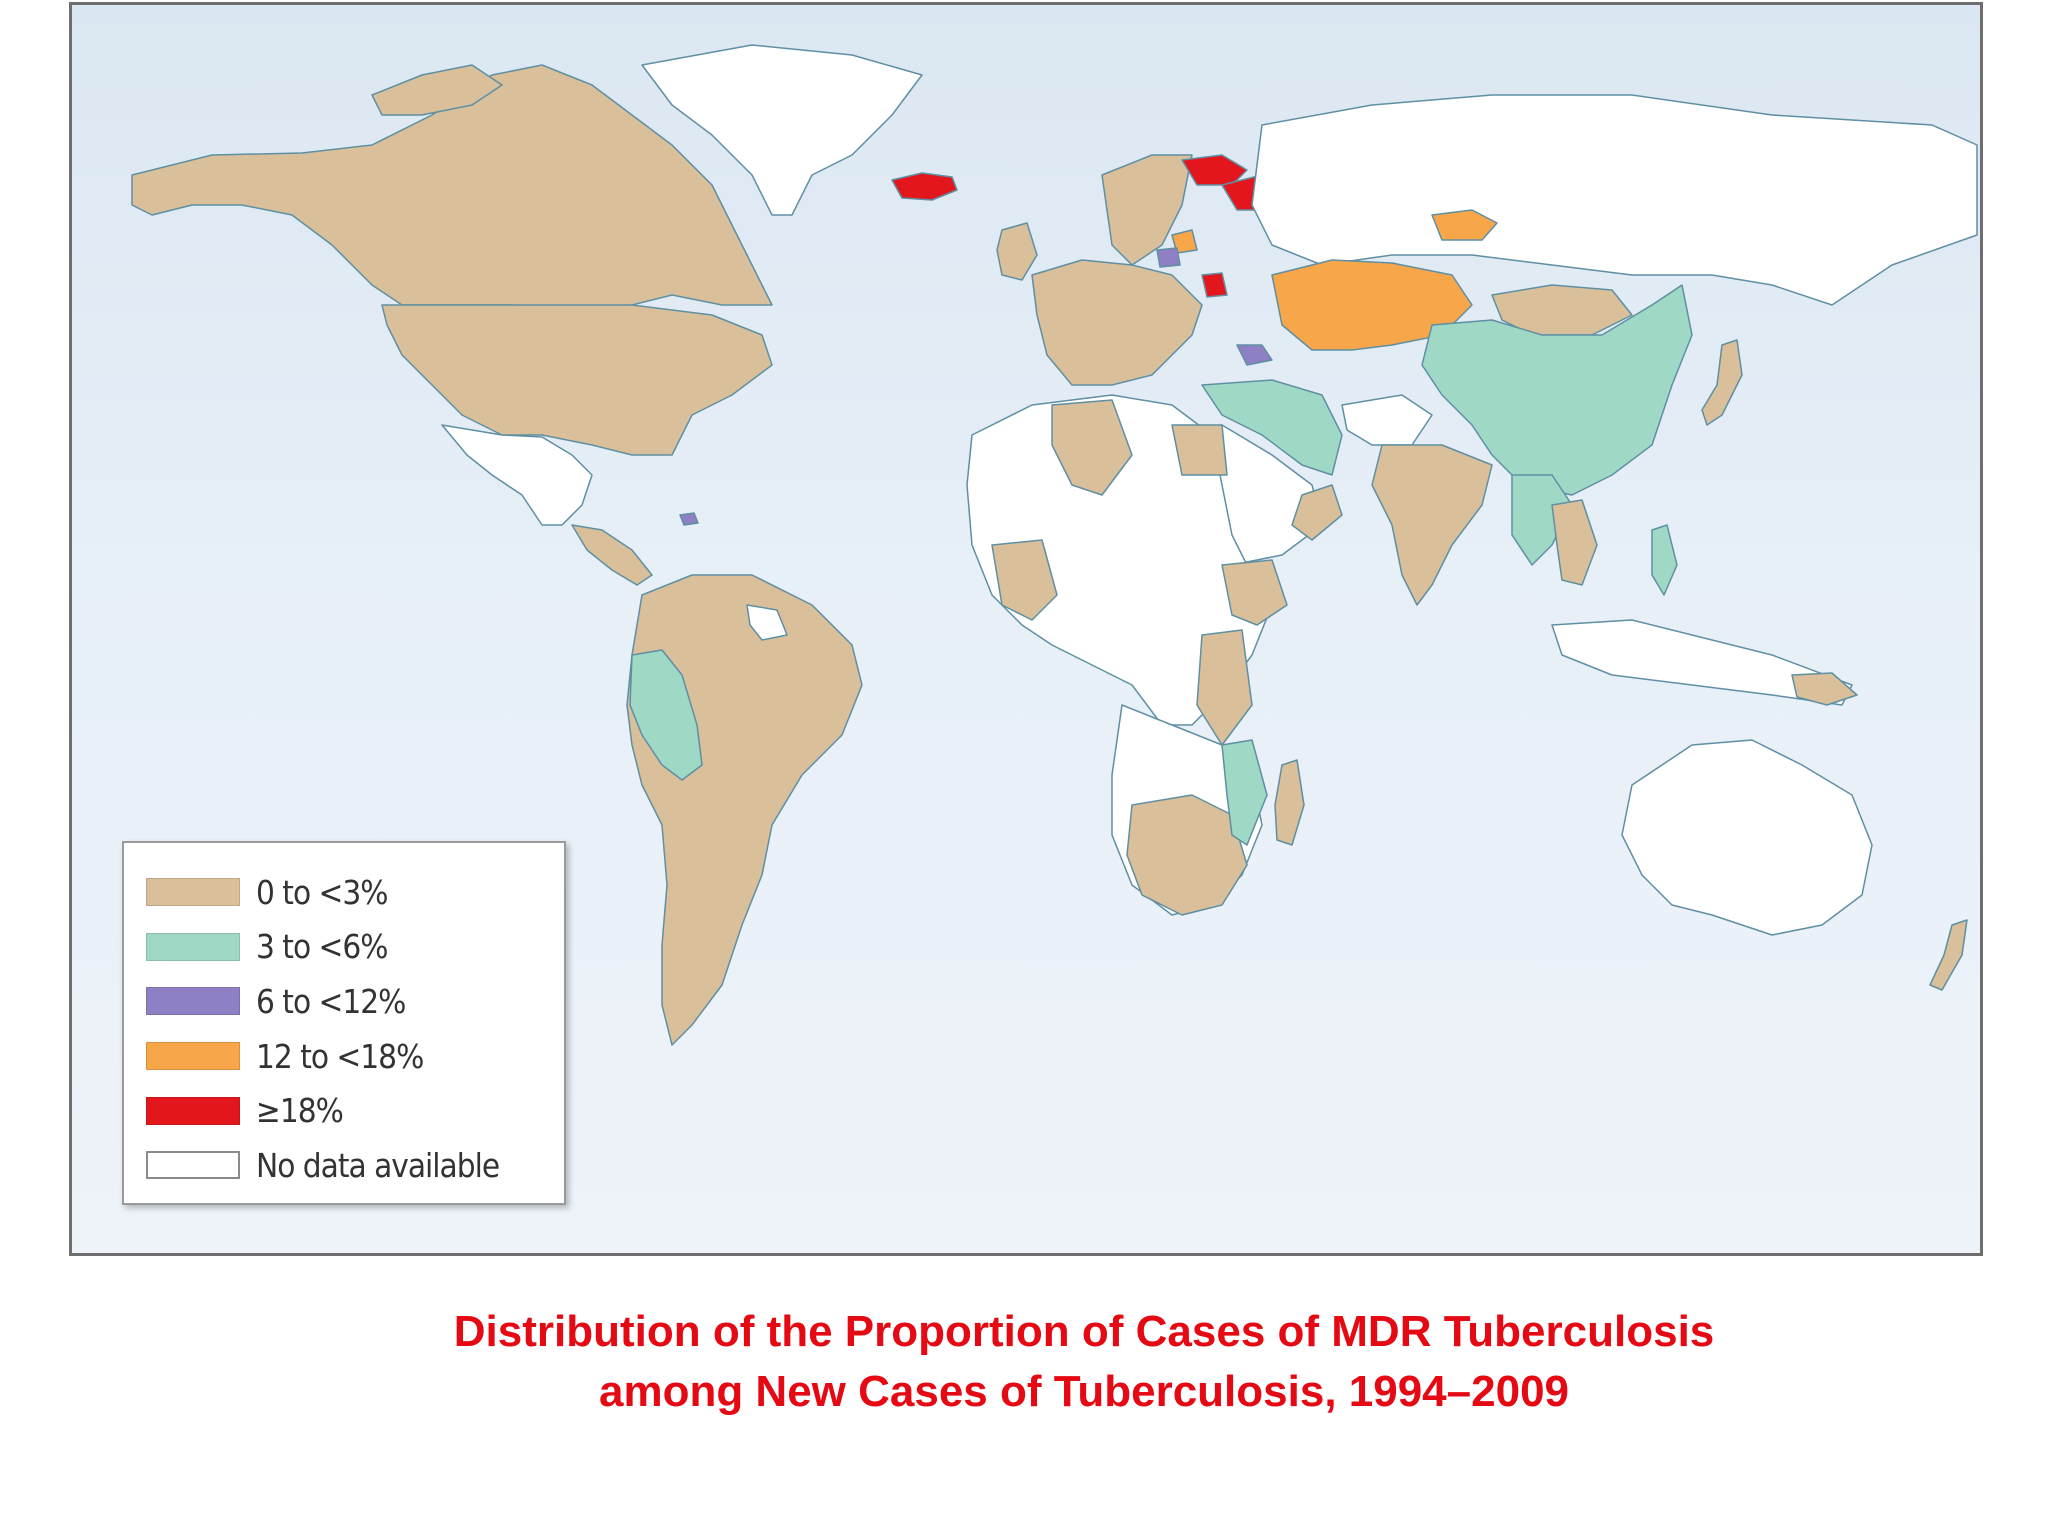 This screenshot has height=1536, width=2048. I want to click on india, so click(1432, 525).